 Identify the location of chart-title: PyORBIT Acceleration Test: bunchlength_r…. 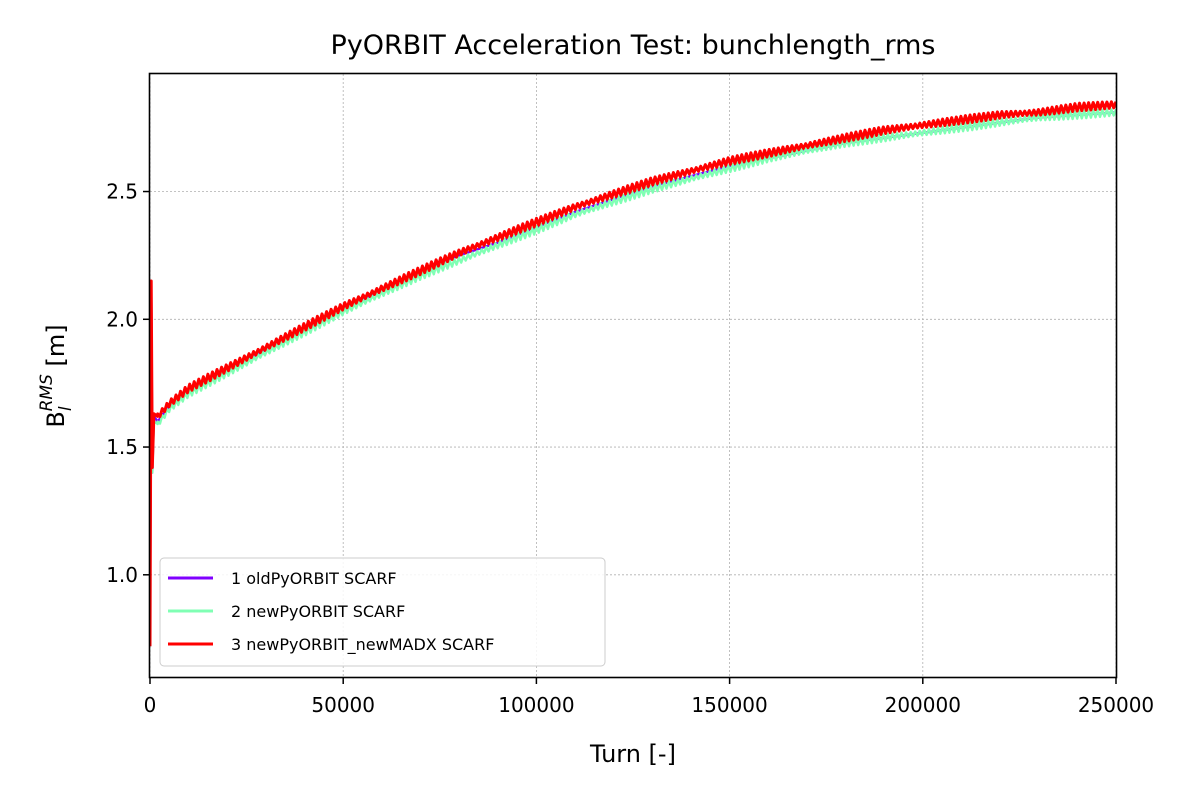
(633, 45).